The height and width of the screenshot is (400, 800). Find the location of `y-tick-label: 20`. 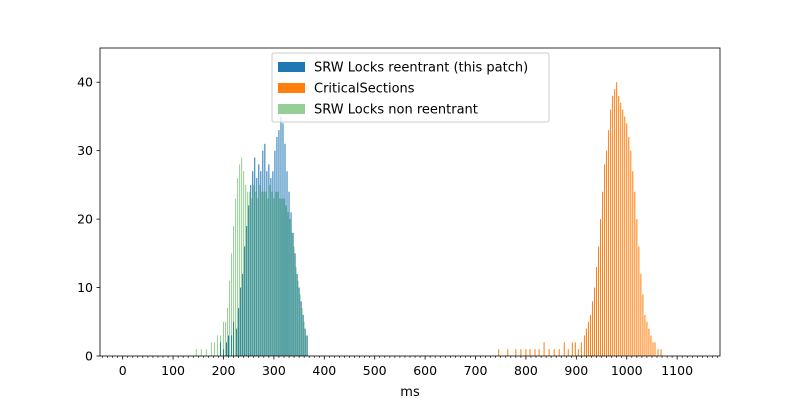

y-tick-label: 20 is located at coordinates (85, 219).